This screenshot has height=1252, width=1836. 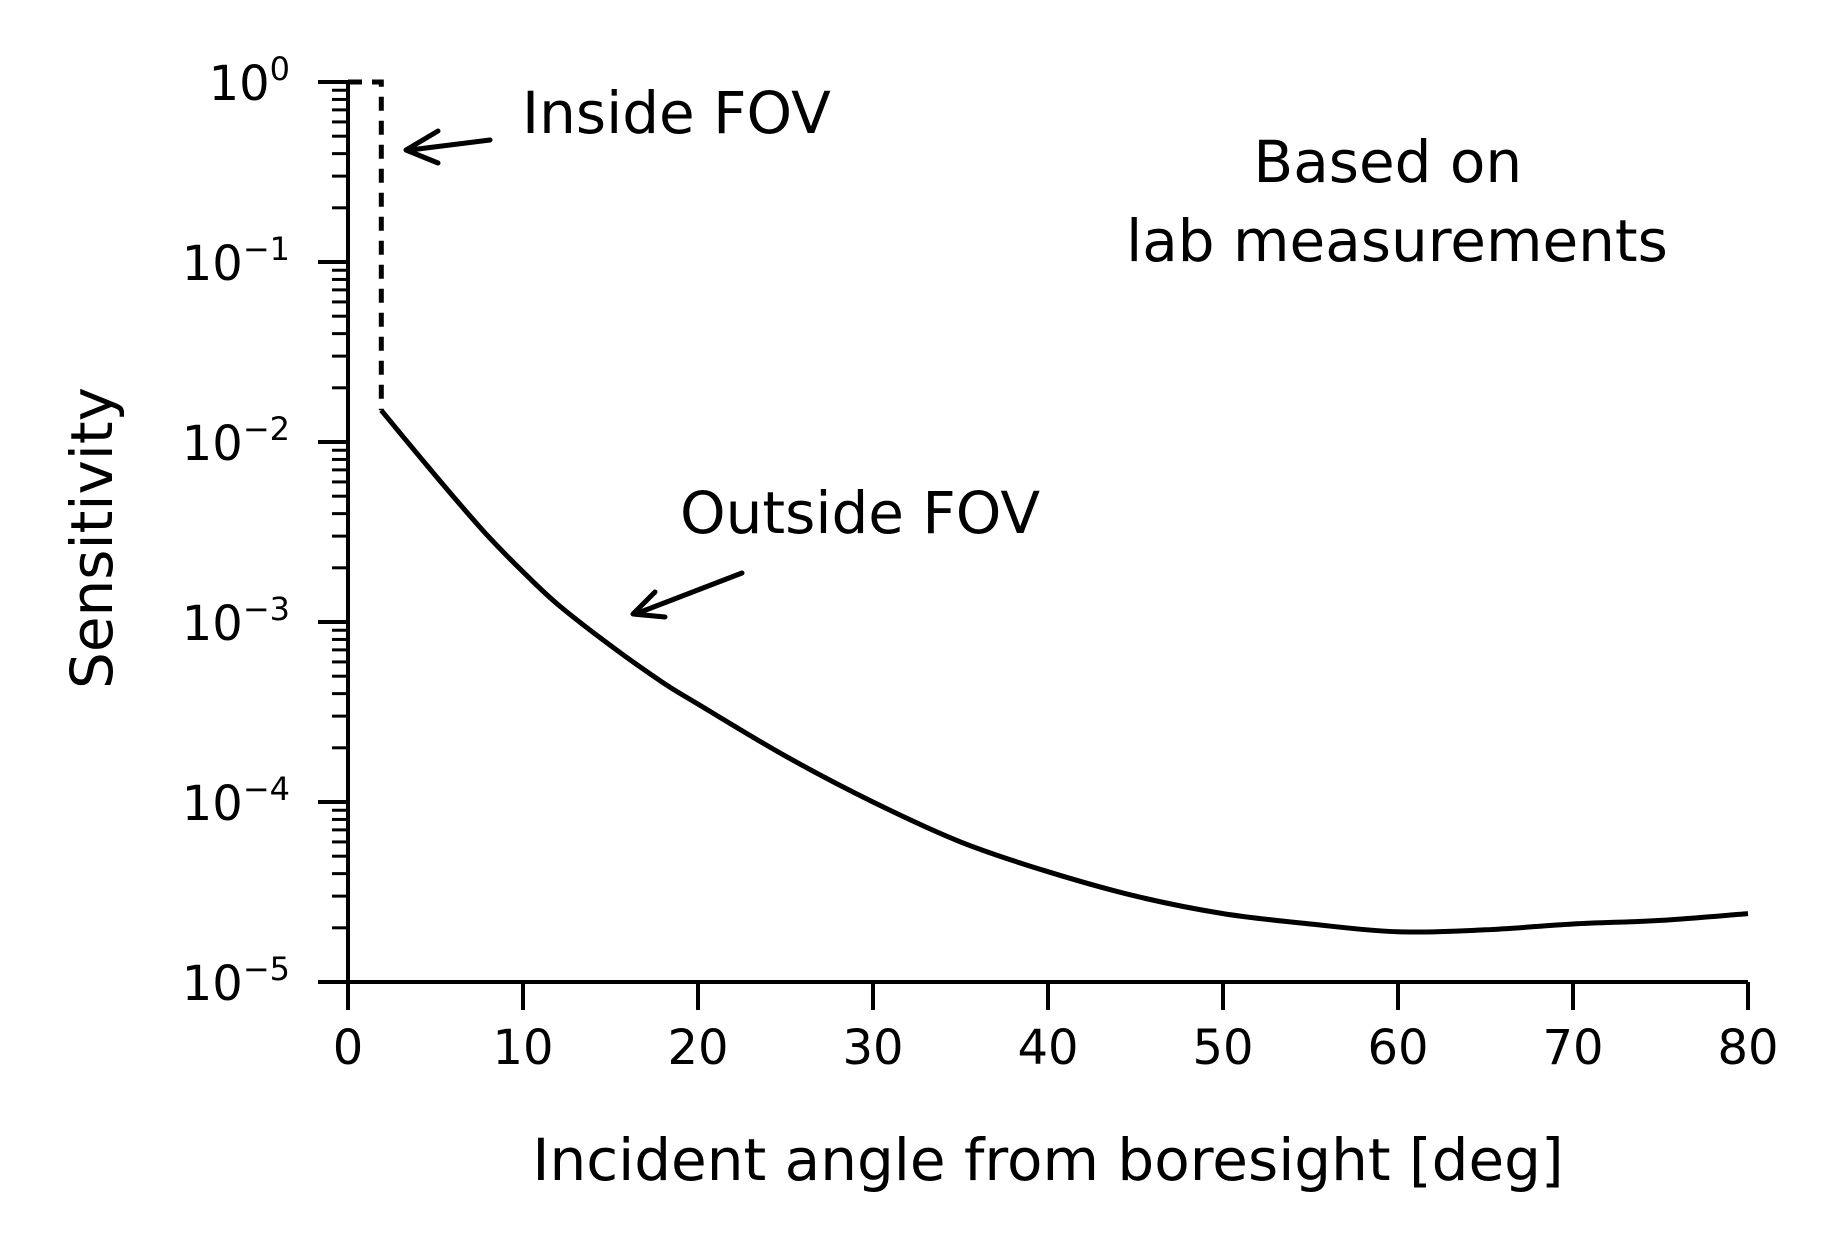 I want to click on x-tick-label: 40, so click(x=1047, y=1048).